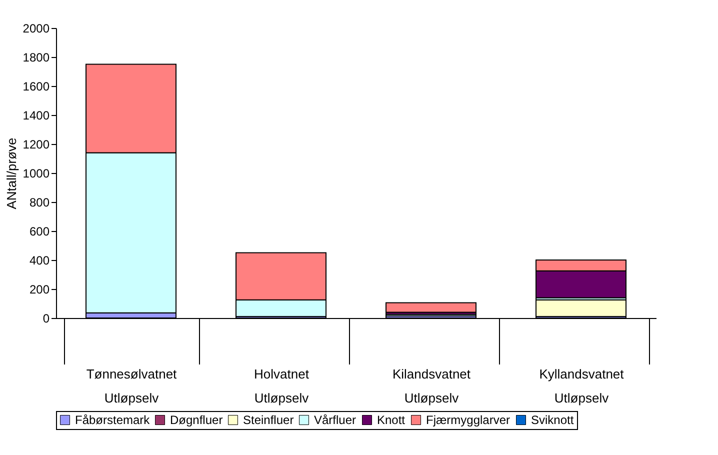 This screenshot has height=455, width=718. I want to click on legend-label: Fjærmygglarver, so click(468, 420).